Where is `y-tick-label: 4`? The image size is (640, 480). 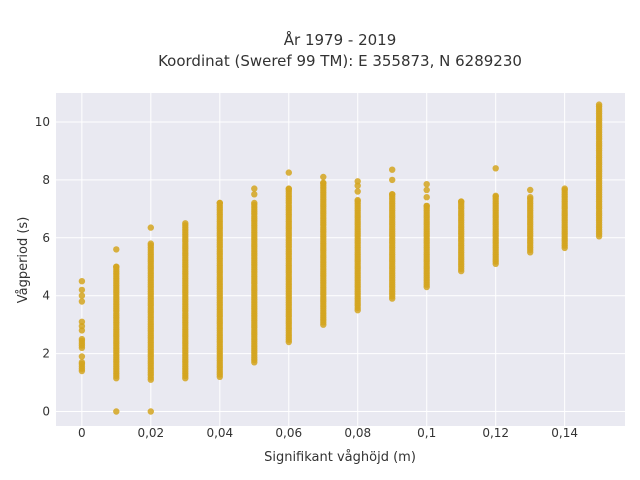 y-tick-label: 4 is located at coordinates (46, 296).